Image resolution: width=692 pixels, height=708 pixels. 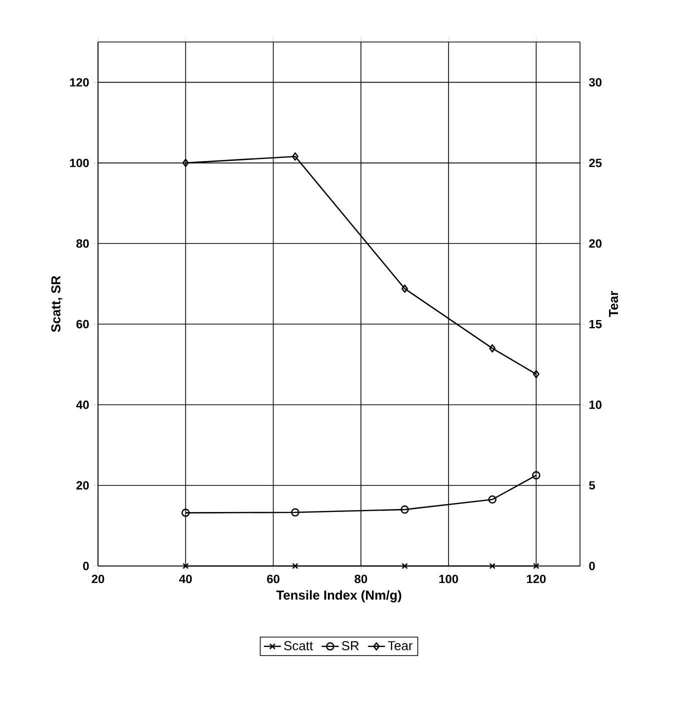 I want to click on y-tick-label: 40, so click(x=82, y=404).